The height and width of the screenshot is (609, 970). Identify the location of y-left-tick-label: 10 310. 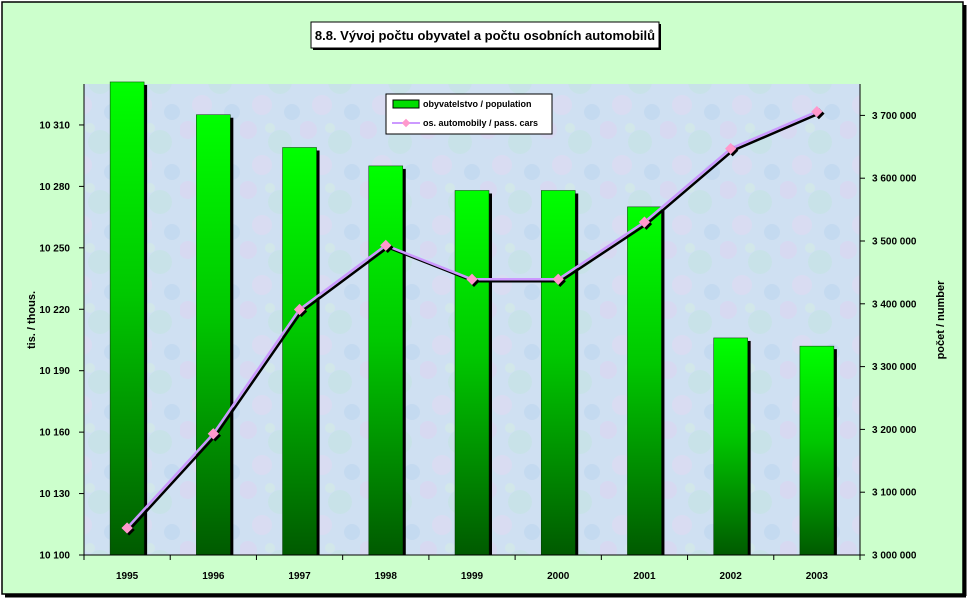
(54, 125).